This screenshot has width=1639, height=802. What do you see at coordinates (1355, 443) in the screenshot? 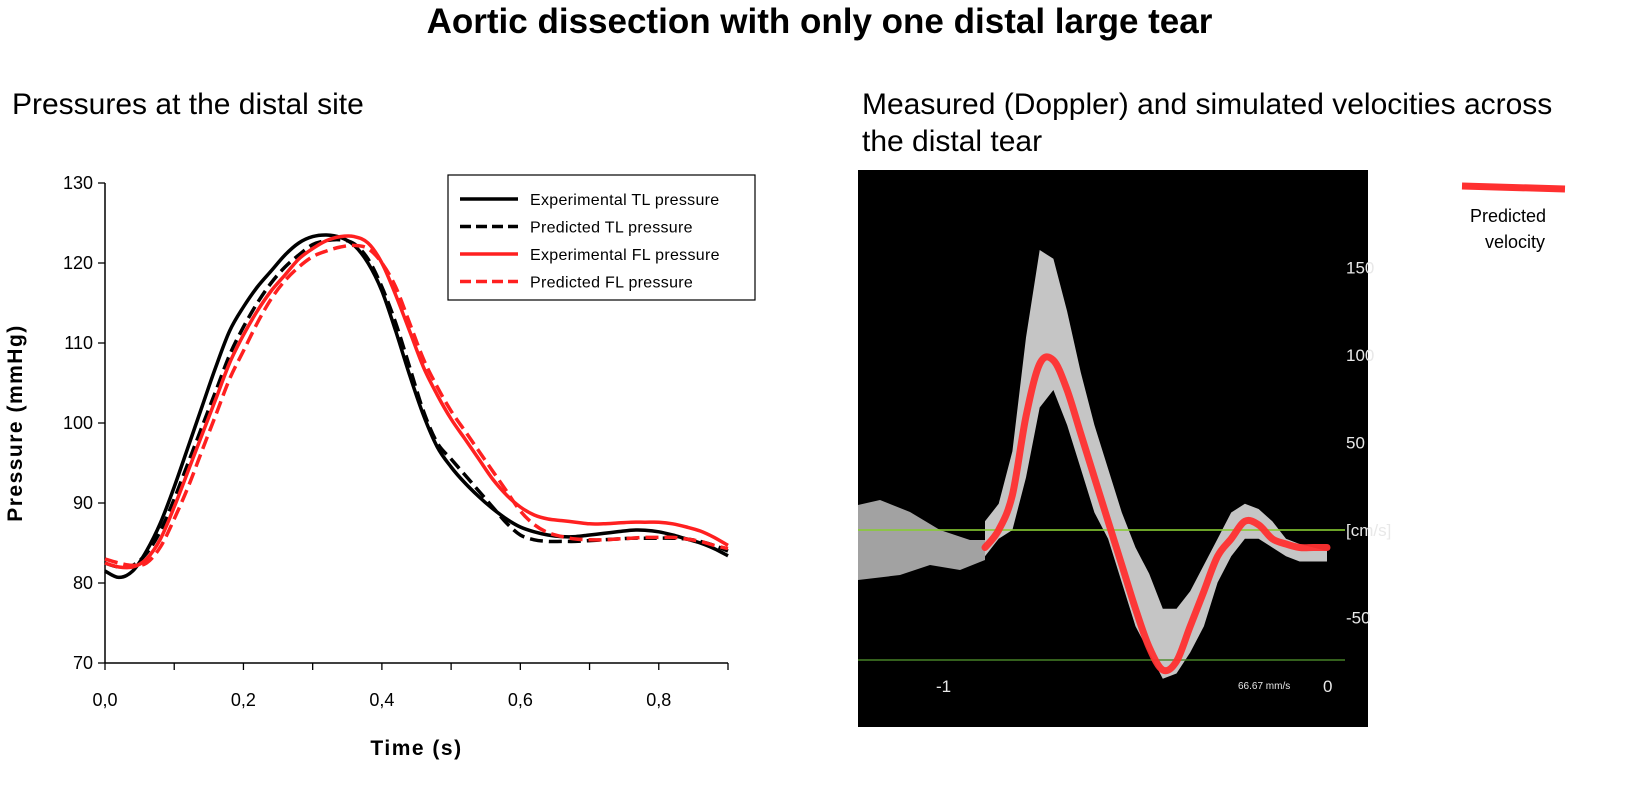
I see `doppler-y-tick-label: 50` at bounding box center [1355, 443].